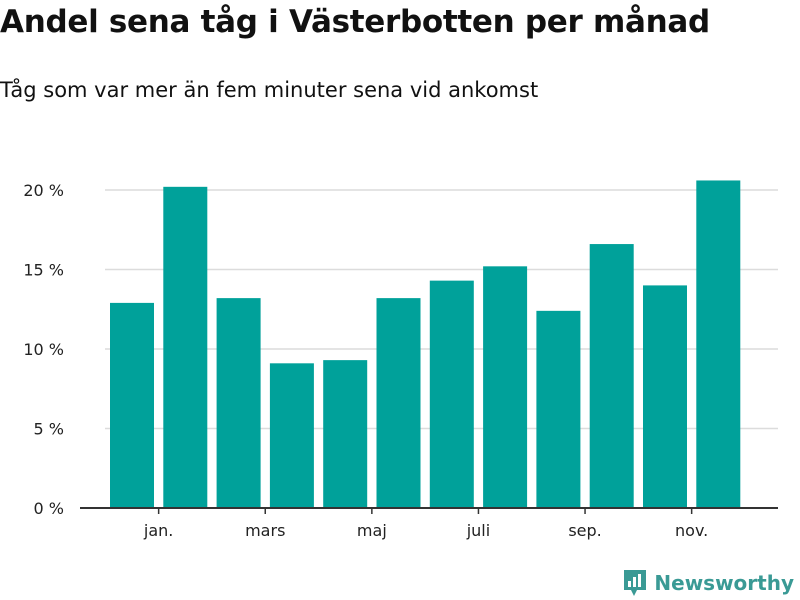 This screenshot has width=800, height=600. I want to click on x-tick-label: maj, so click(372, 530).